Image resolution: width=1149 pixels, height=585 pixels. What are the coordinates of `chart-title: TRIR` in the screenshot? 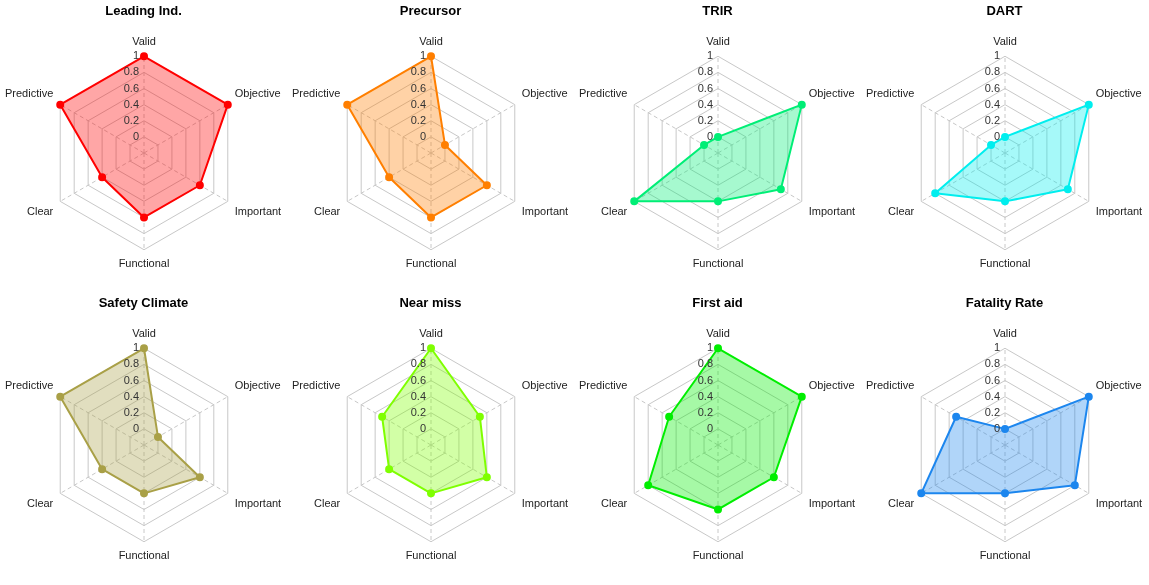 It's located at (718, 11).